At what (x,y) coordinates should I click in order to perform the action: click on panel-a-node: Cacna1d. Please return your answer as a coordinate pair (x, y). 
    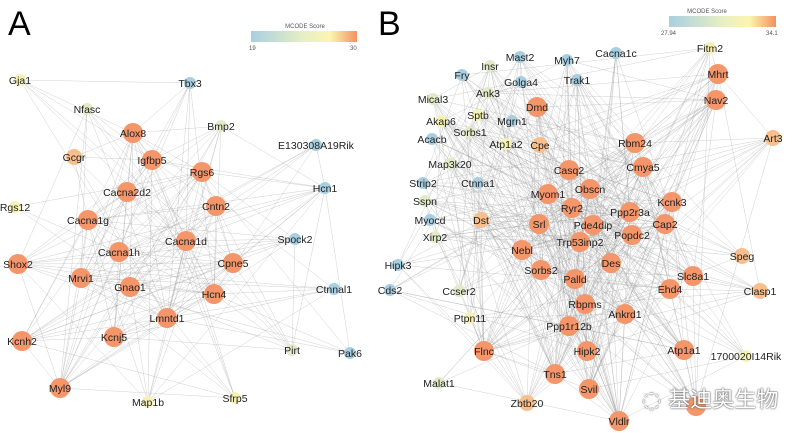
    Looking at the image, I should click on (186, 241).